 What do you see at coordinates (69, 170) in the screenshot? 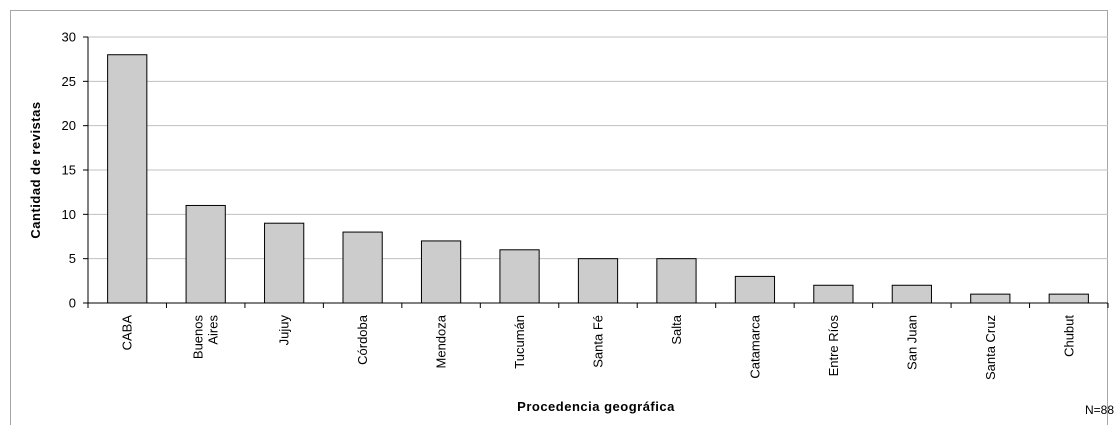
I see `y-tick-label: 15` at bounding box center [69, 170].